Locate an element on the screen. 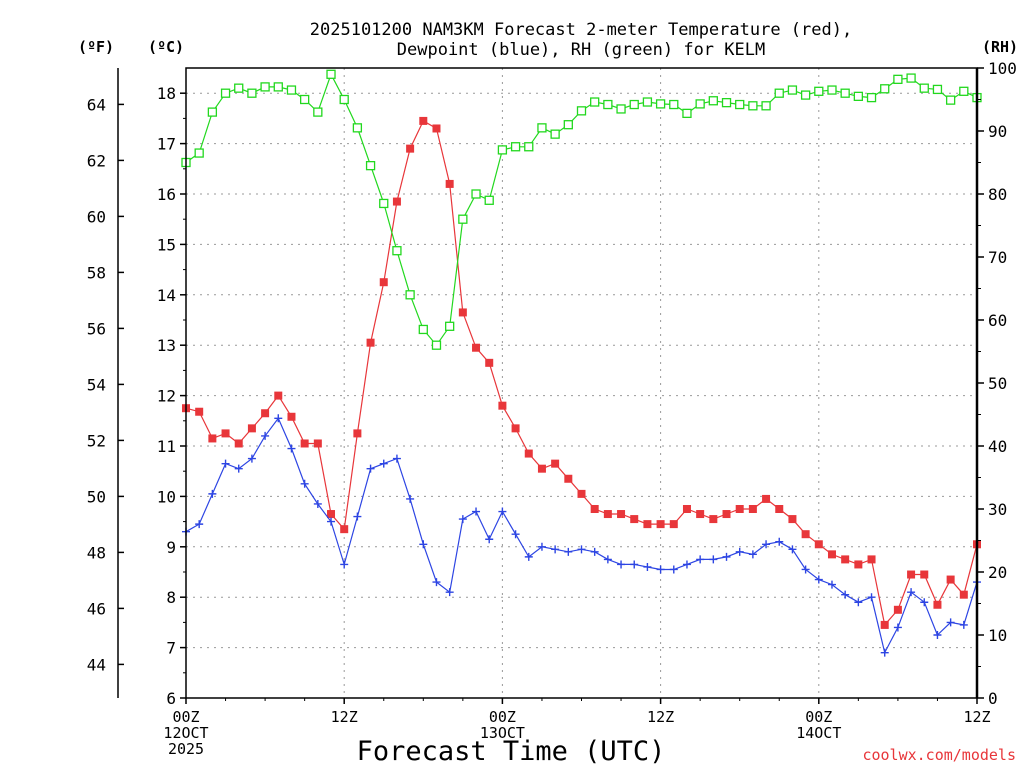 The height and width of the screenshot is (768, 1024). fahrenheit-tick-label: 48 is located at coordinates (96, 552).